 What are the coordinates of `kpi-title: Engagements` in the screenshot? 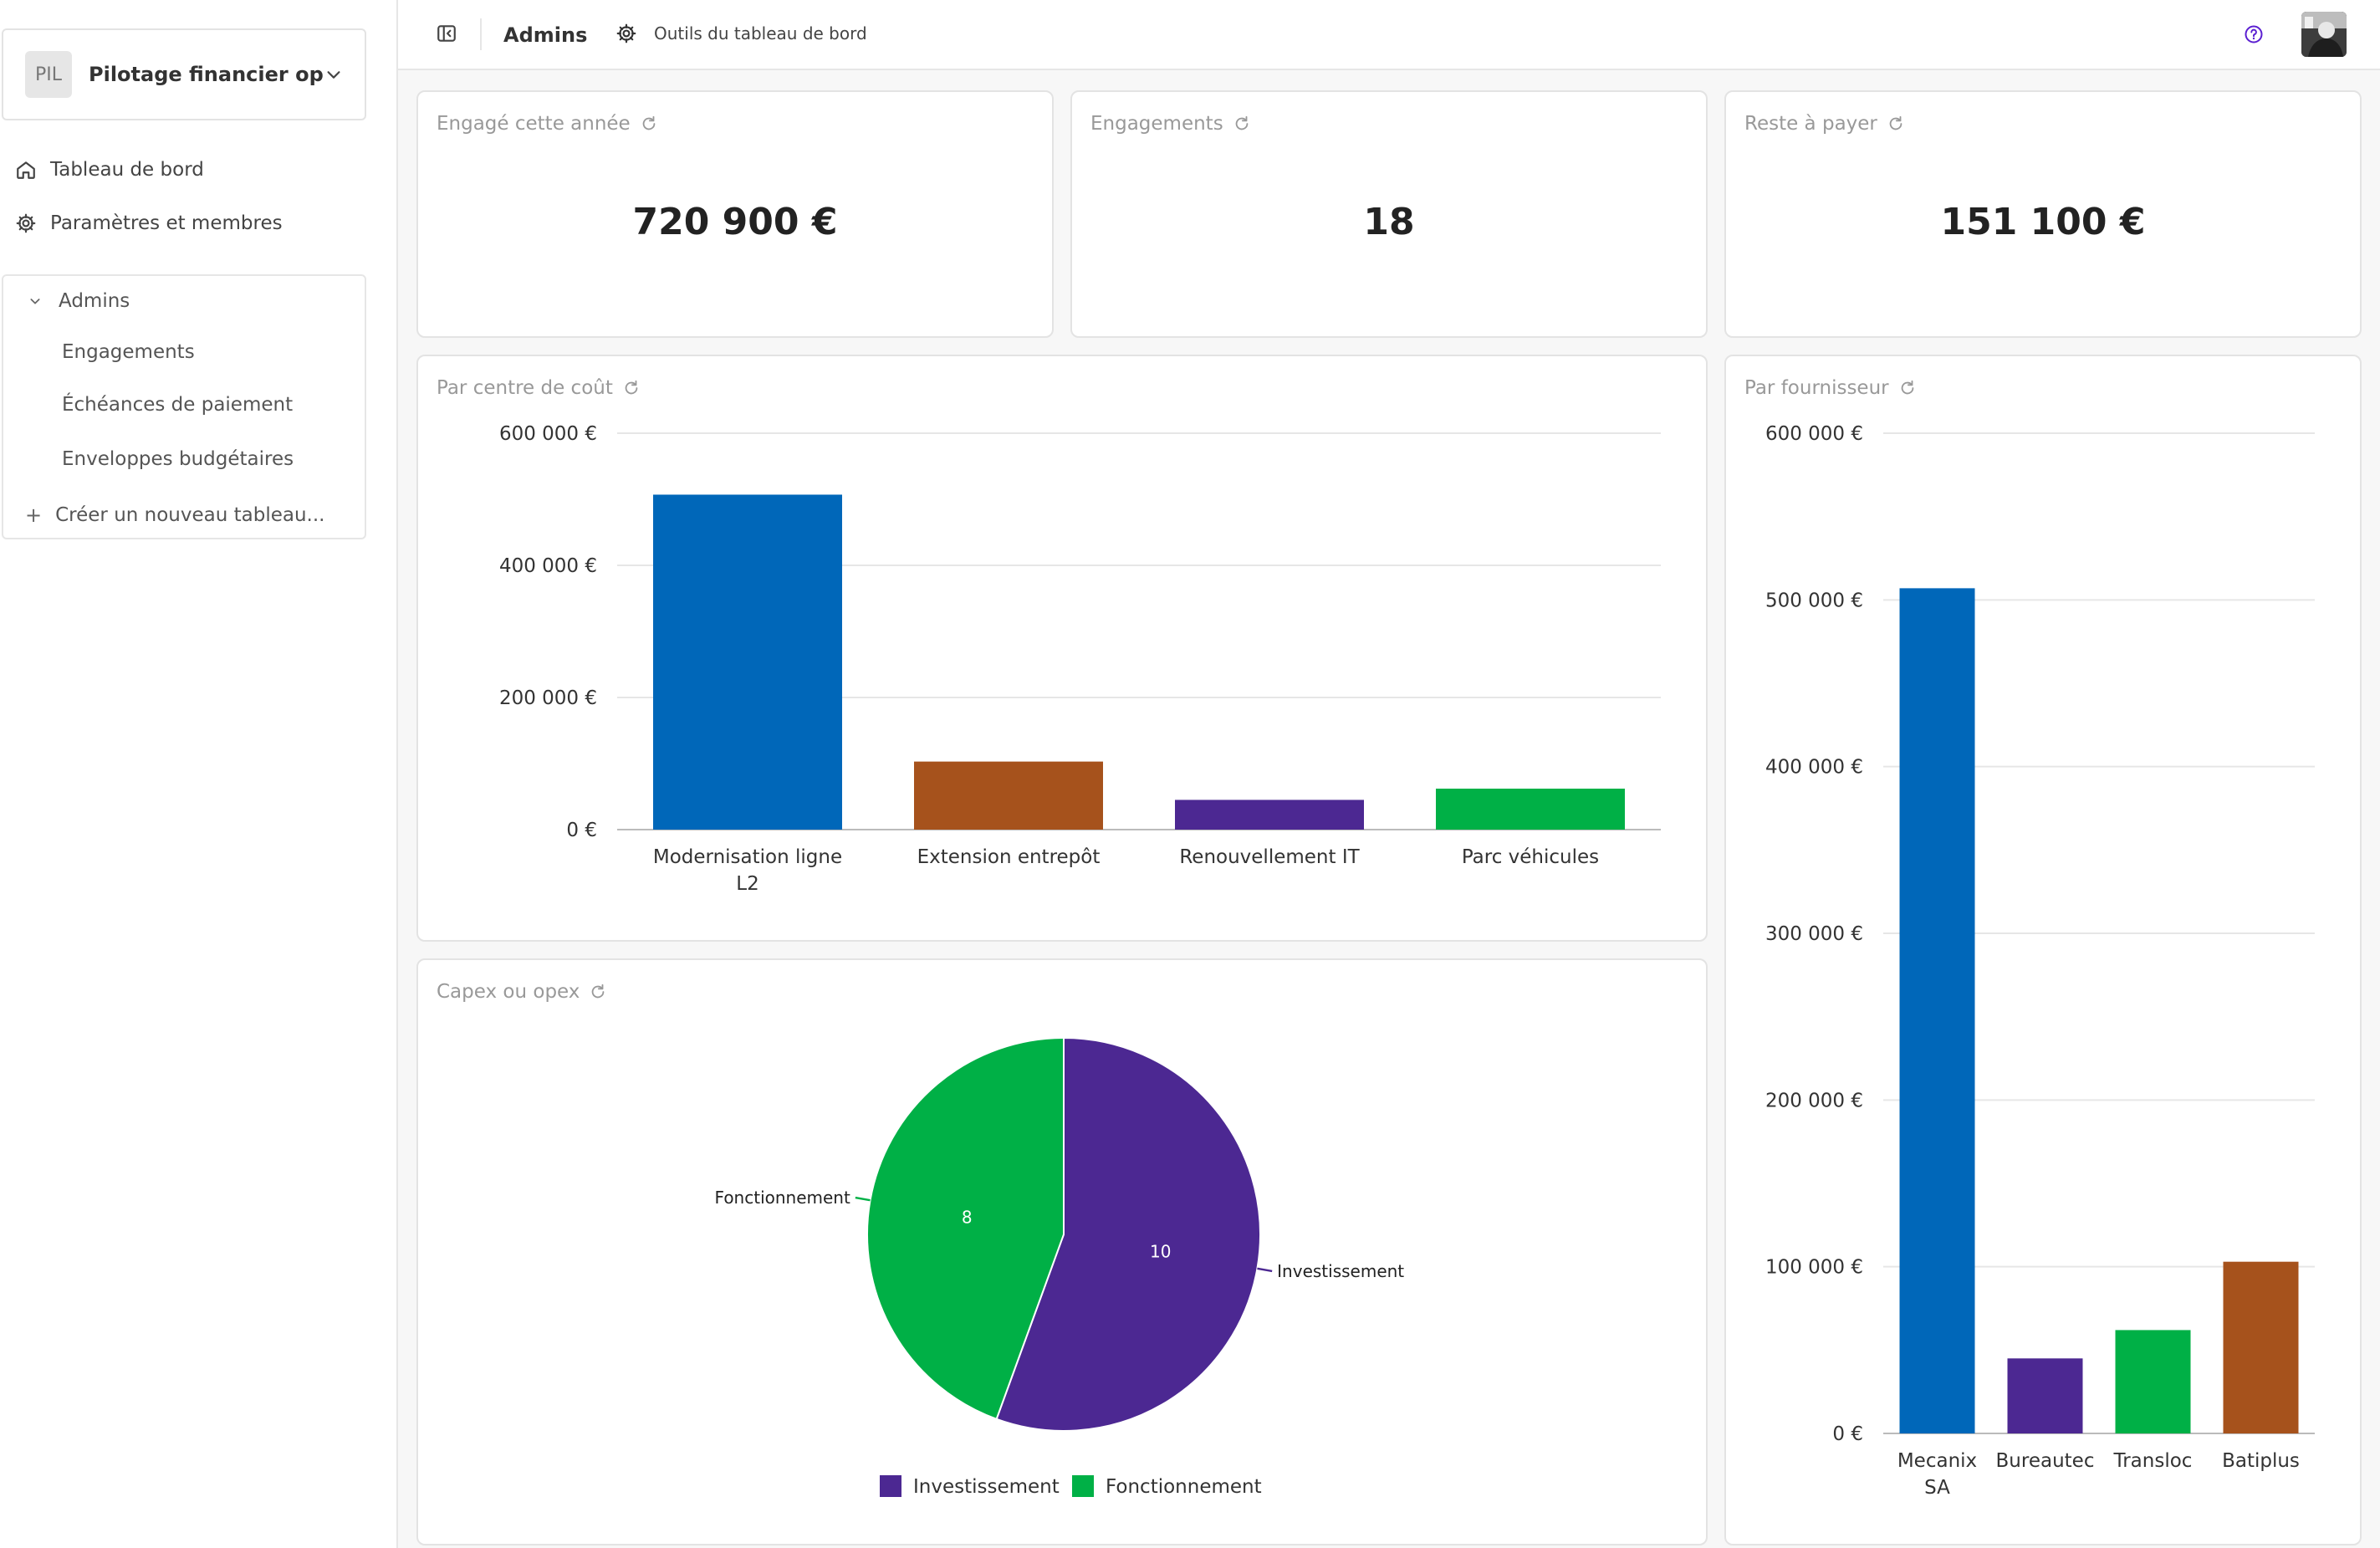 It's located at (1171, 123).